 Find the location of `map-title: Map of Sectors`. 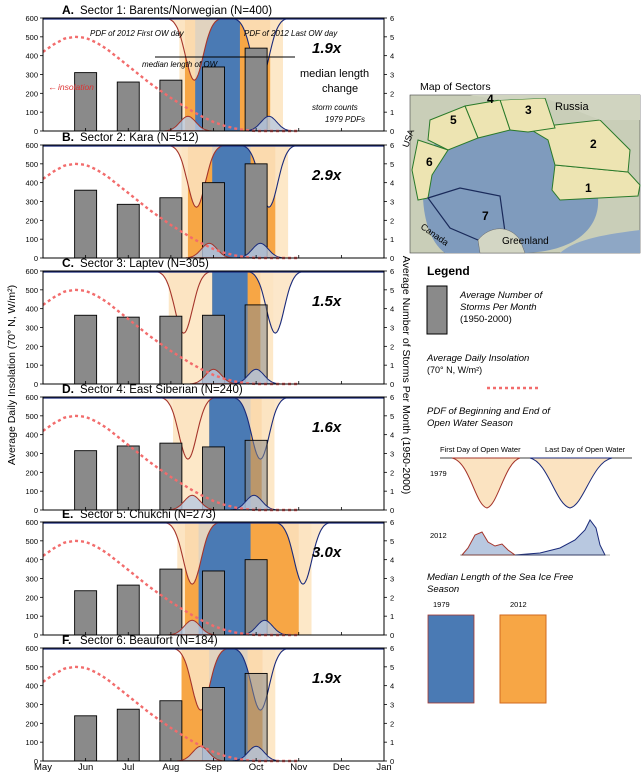

map-title: Map of Sectors is located at coordinates (455, 87).